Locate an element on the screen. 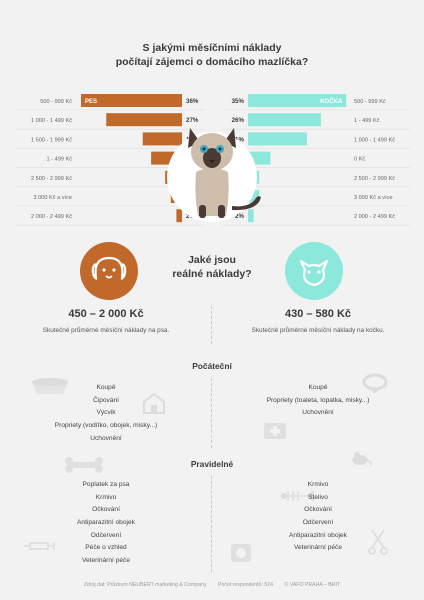  regular-cat-item: Očkování is located at coordinates (318, 510).